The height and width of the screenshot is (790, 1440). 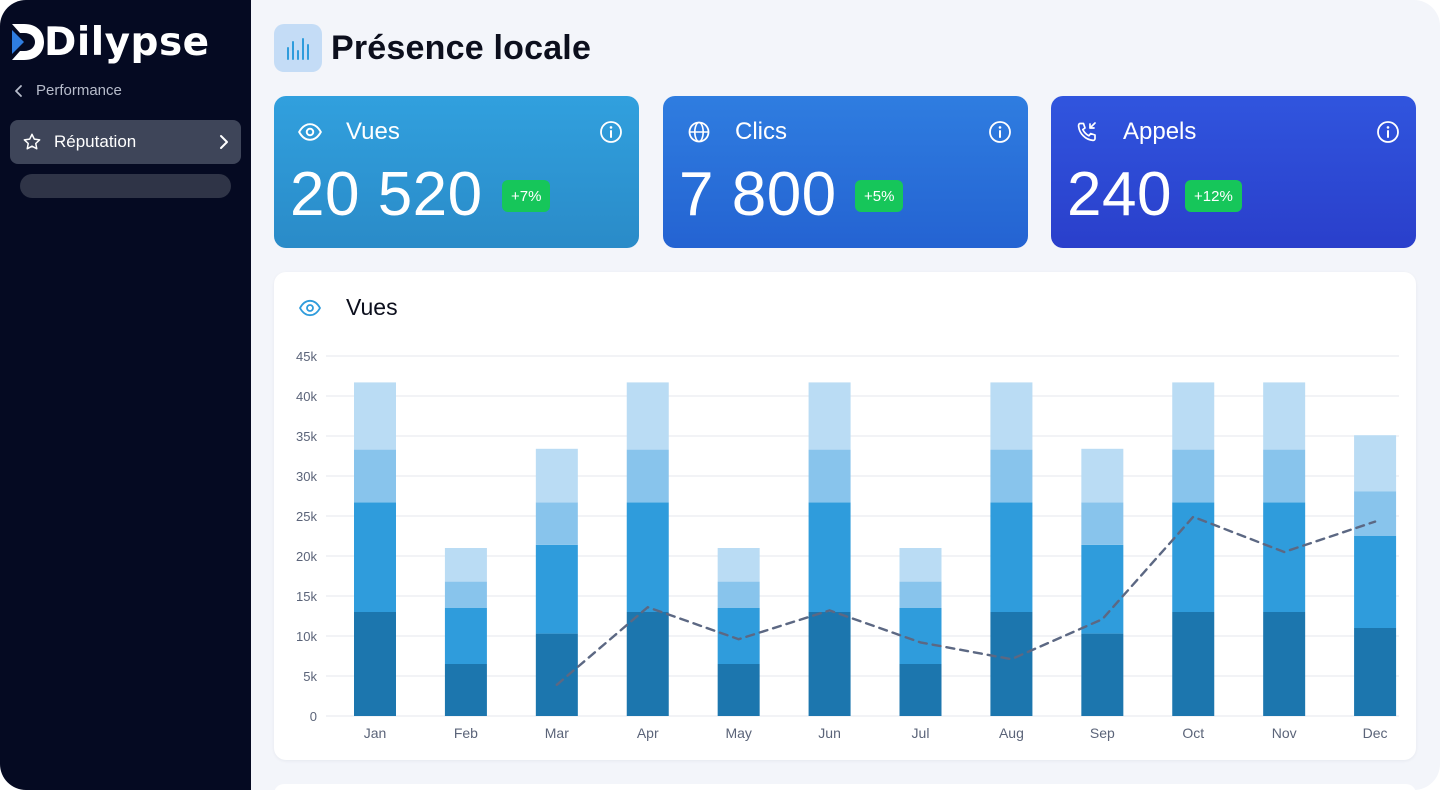 I want to click on x-tick-label: May, so click(x=738, y=733).